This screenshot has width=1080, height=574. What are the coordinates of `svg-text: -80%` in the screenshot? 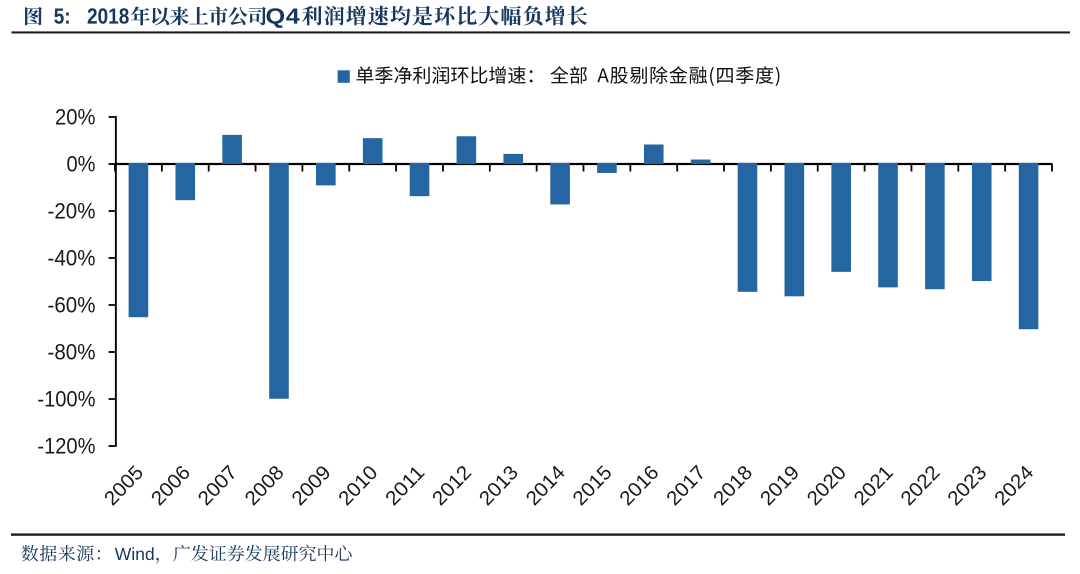 It's located at (72, 351).